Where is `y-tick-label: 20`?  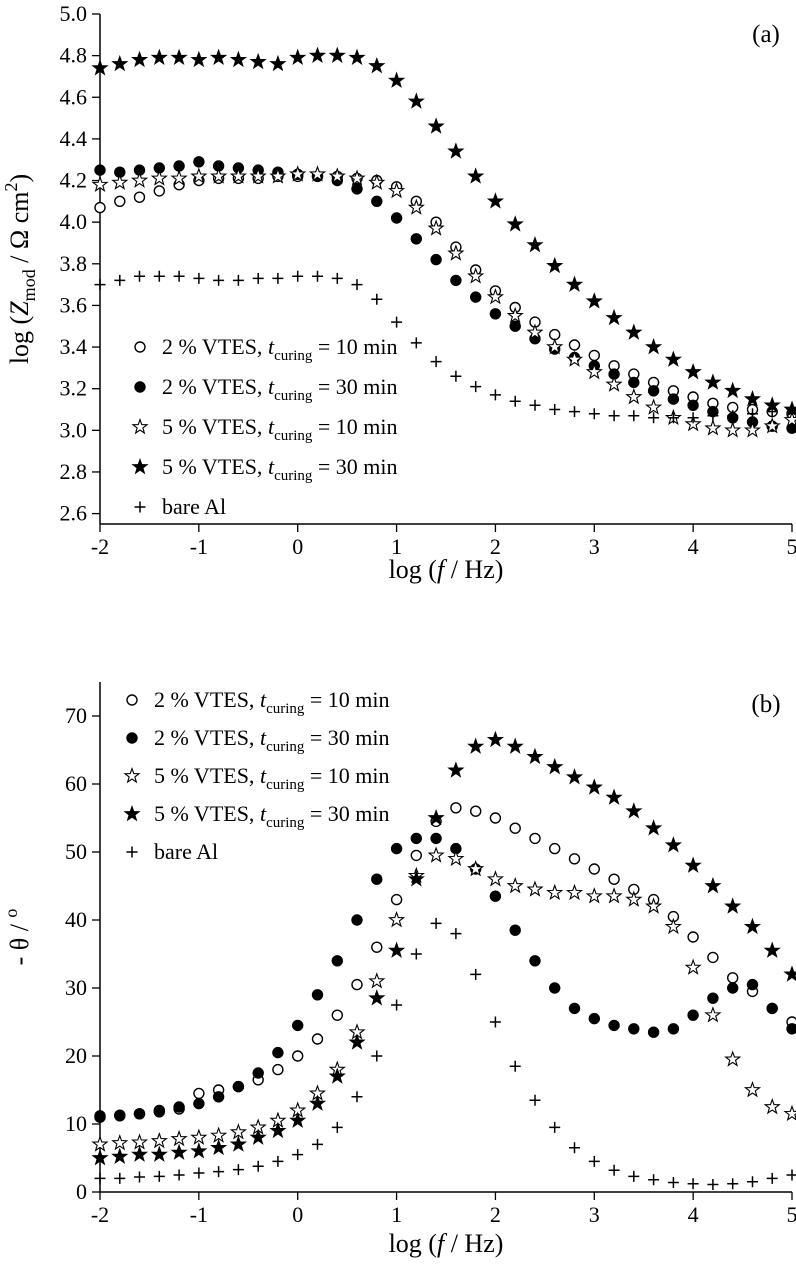
y-tick-label: 20 is located at coordinates (76, 1055).